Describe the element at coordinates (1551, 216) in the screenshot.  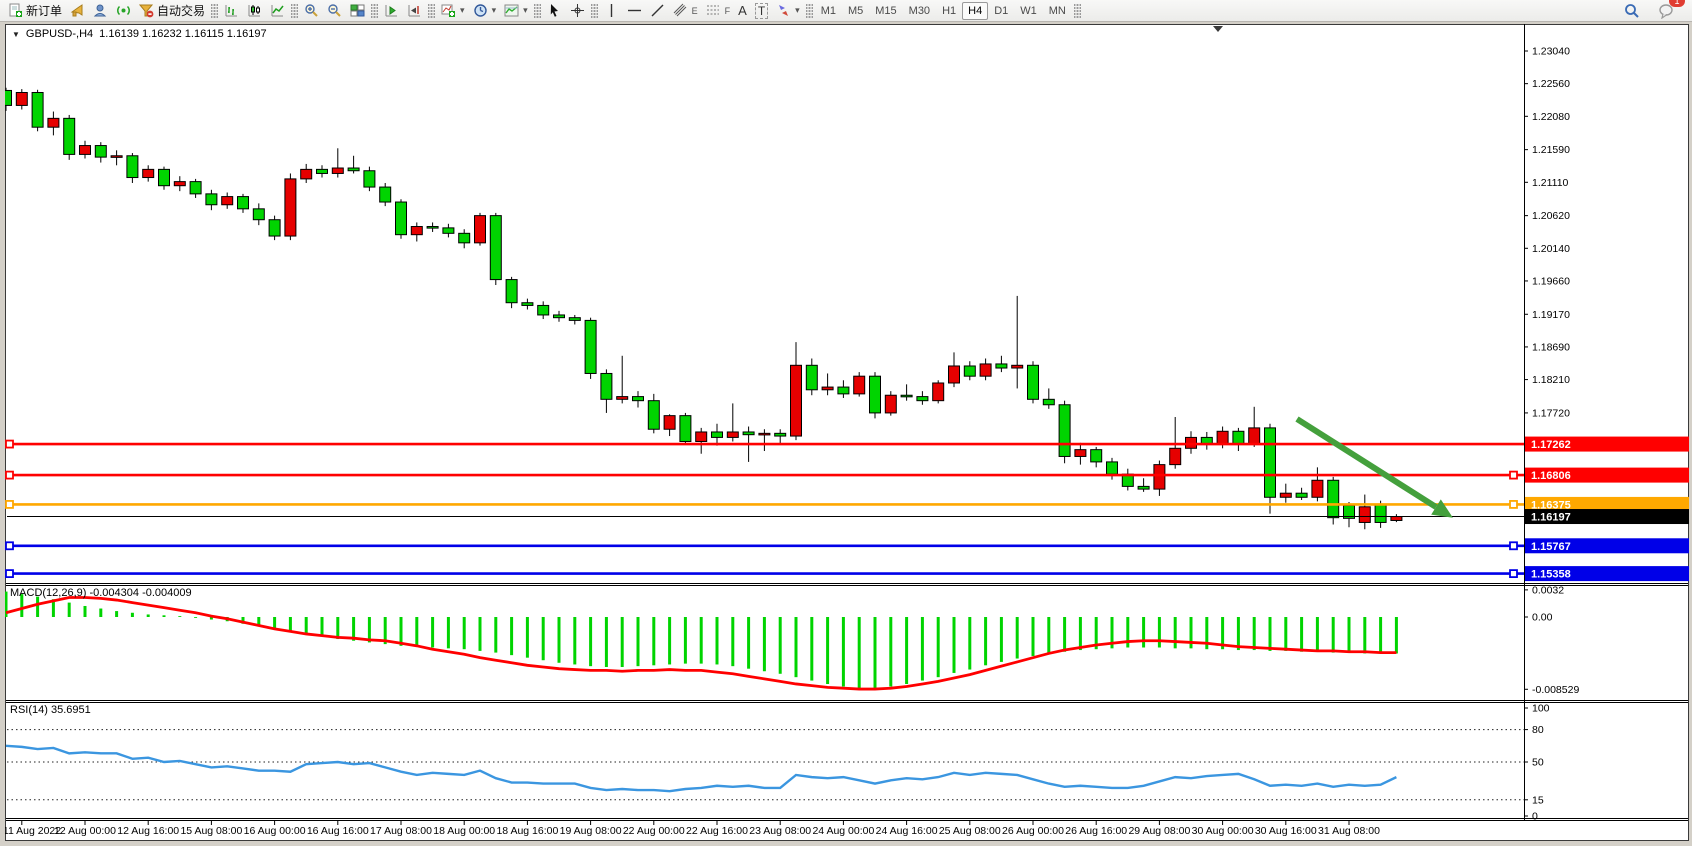
I see `svg-text: 1.20620` at that location.